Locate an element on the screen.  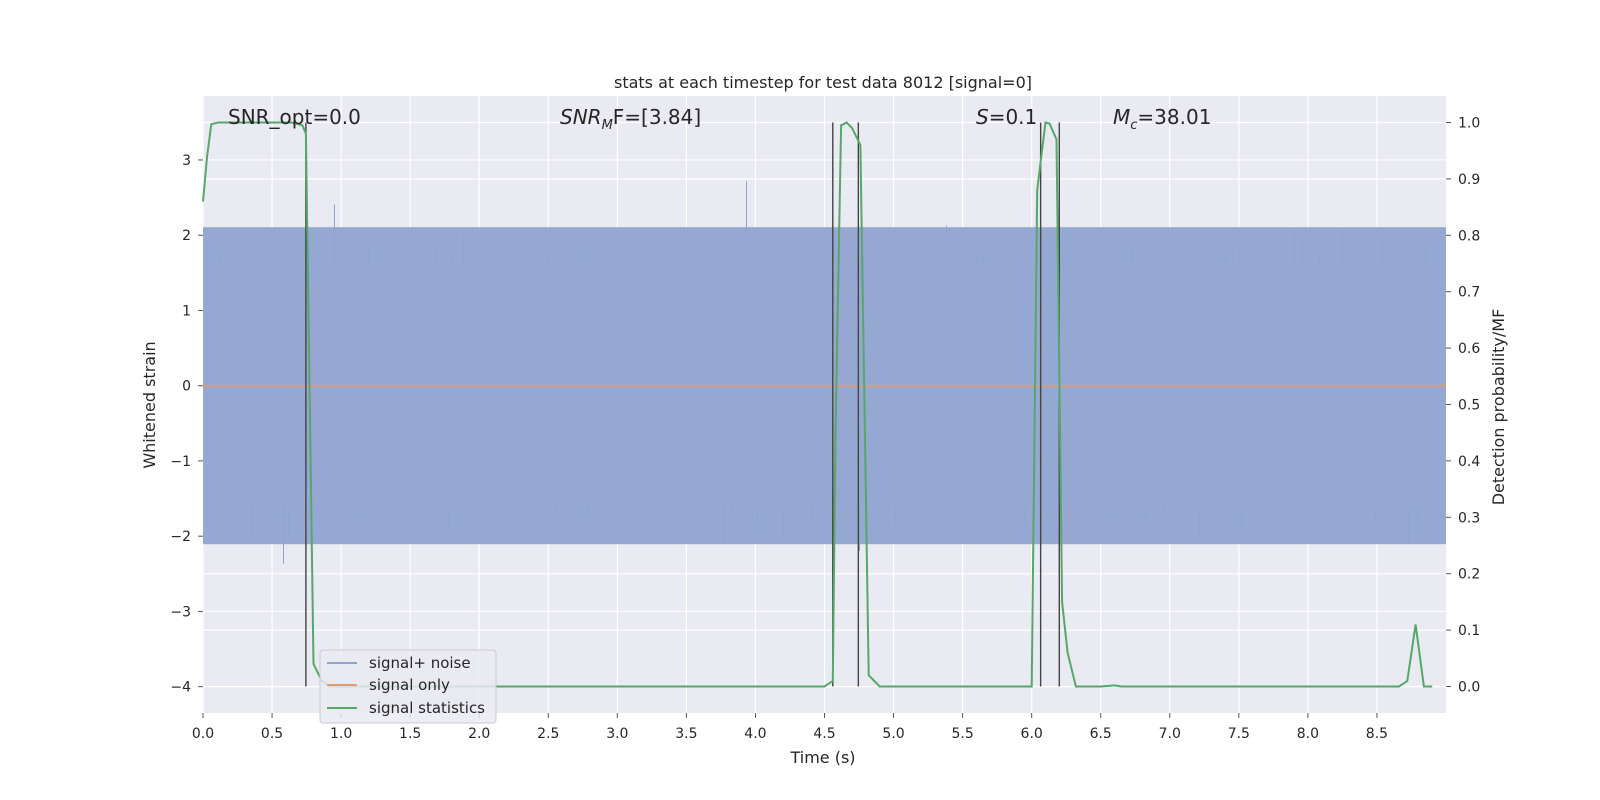
x-tick-label: 1.0 is located at coordinates (341, 734).